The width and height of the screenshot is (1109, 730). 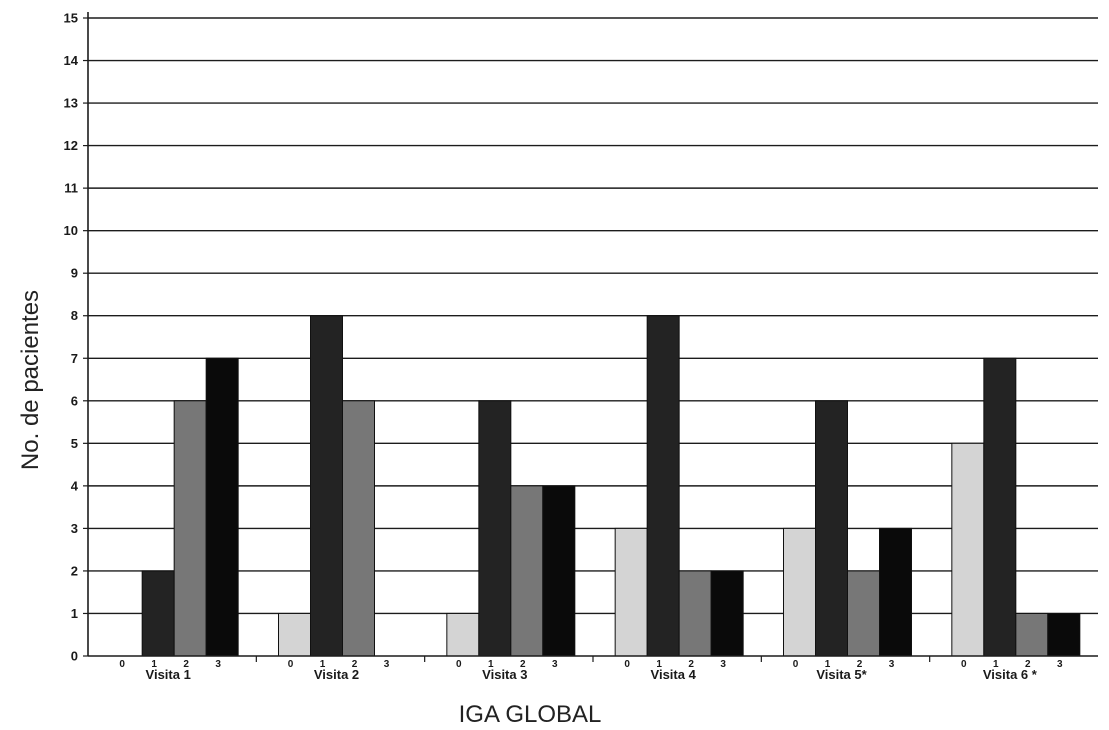 What do you see at coordinates (841, 674) in the screenshot?
I see `category-label-5: Visita 5*` at bounding box center [841, 674].